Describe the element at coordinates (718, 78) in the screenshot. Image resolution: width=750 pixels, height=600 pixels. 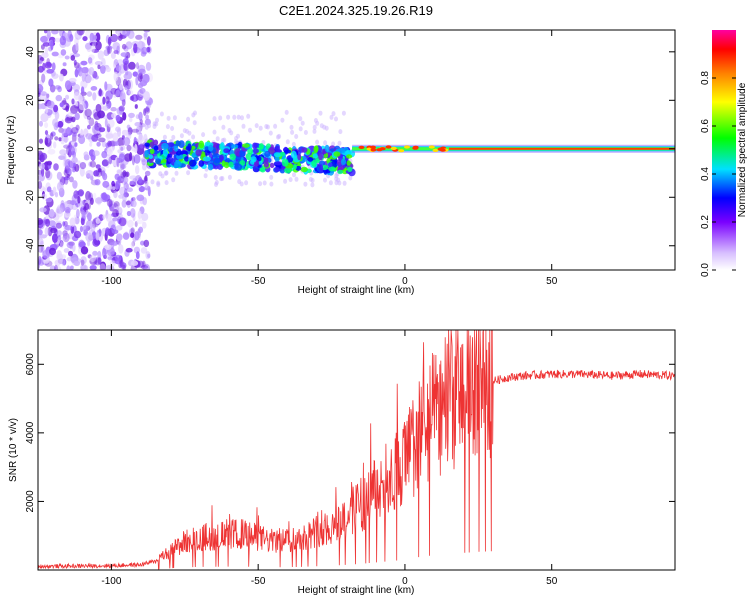
I see `colorbar-tick: 0.8` at that location.